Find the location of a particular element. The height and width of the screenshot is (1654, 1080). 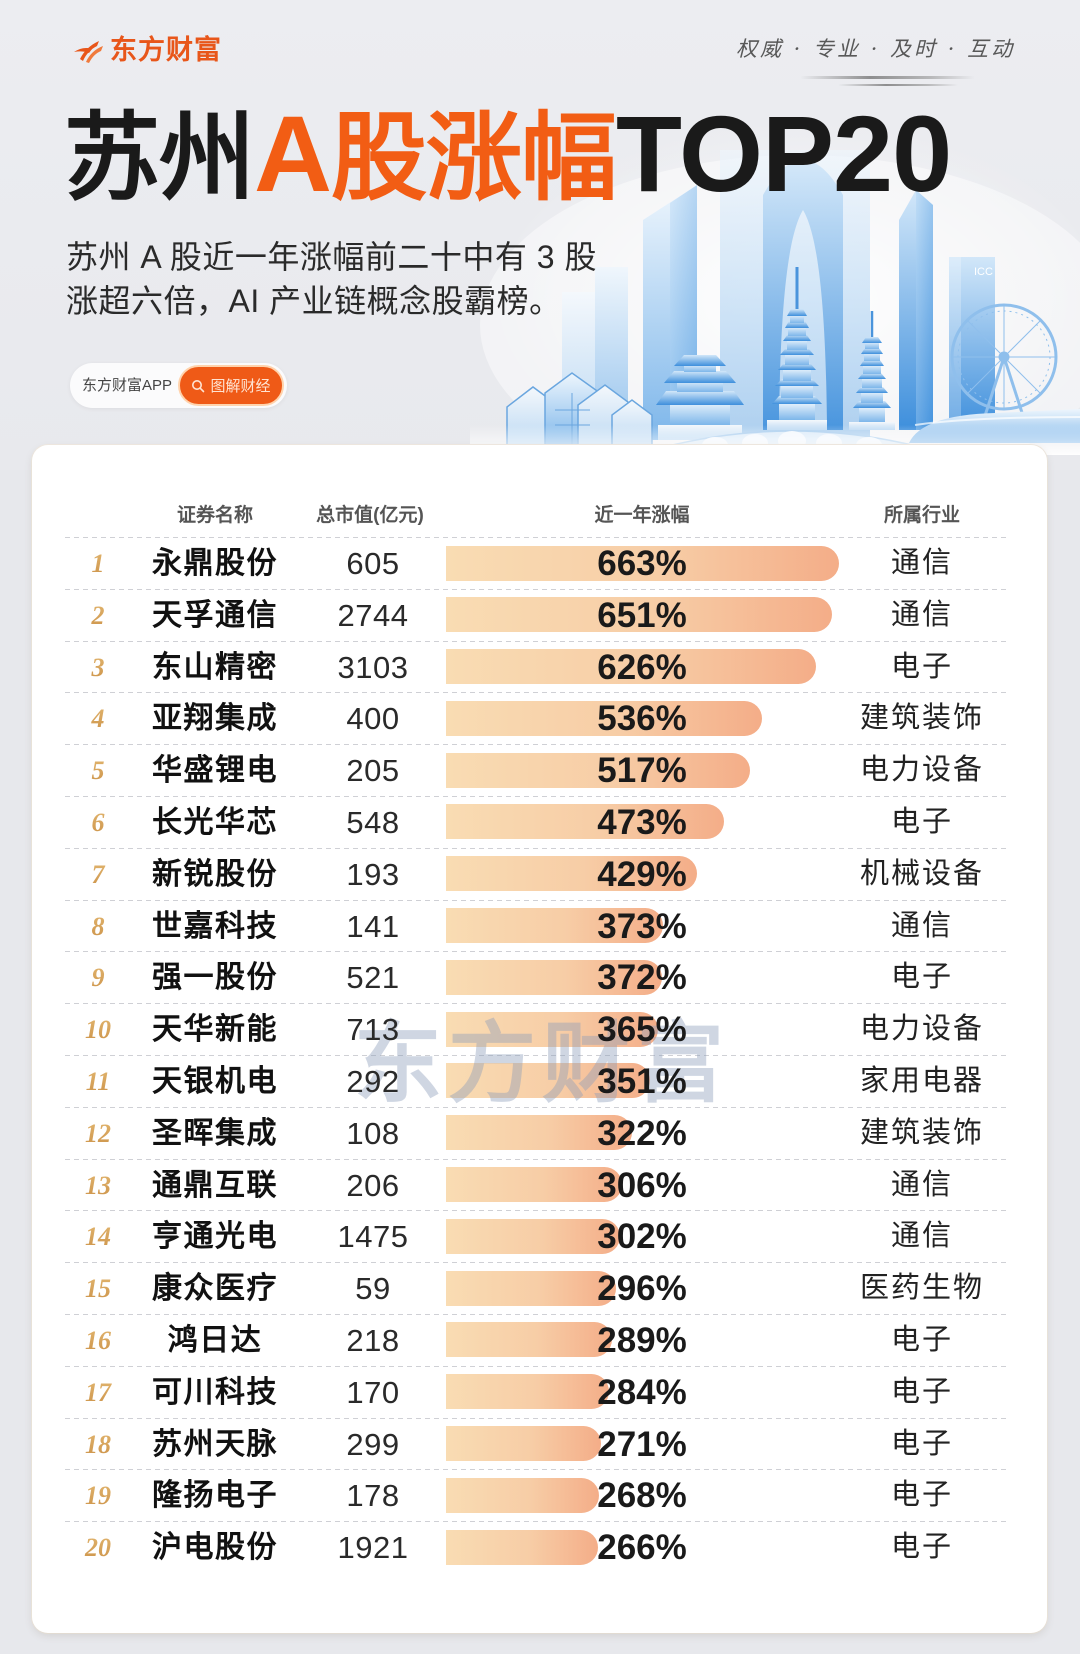

ranking-row: 8 世嘉科技 141 373% 通信 is located at coordinates (537, 925).